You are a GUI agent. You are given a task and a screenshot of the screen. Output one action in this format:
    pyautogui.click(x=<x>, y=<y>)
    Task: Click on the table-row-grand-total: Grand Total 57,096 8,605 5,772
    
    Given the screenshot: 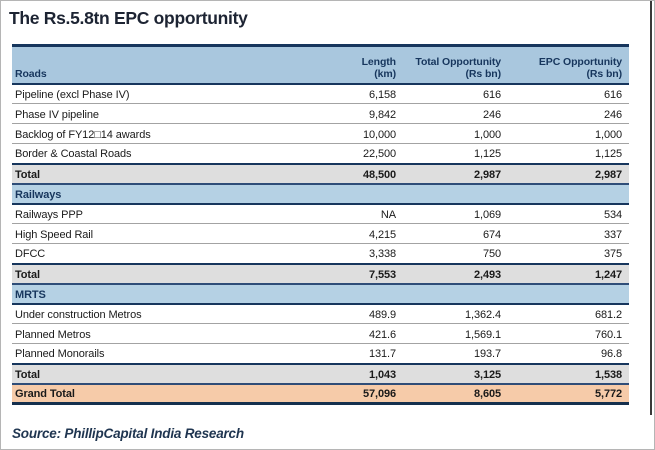 What is the action you would take?
    pyautogui.click(x=320, y=394)
    